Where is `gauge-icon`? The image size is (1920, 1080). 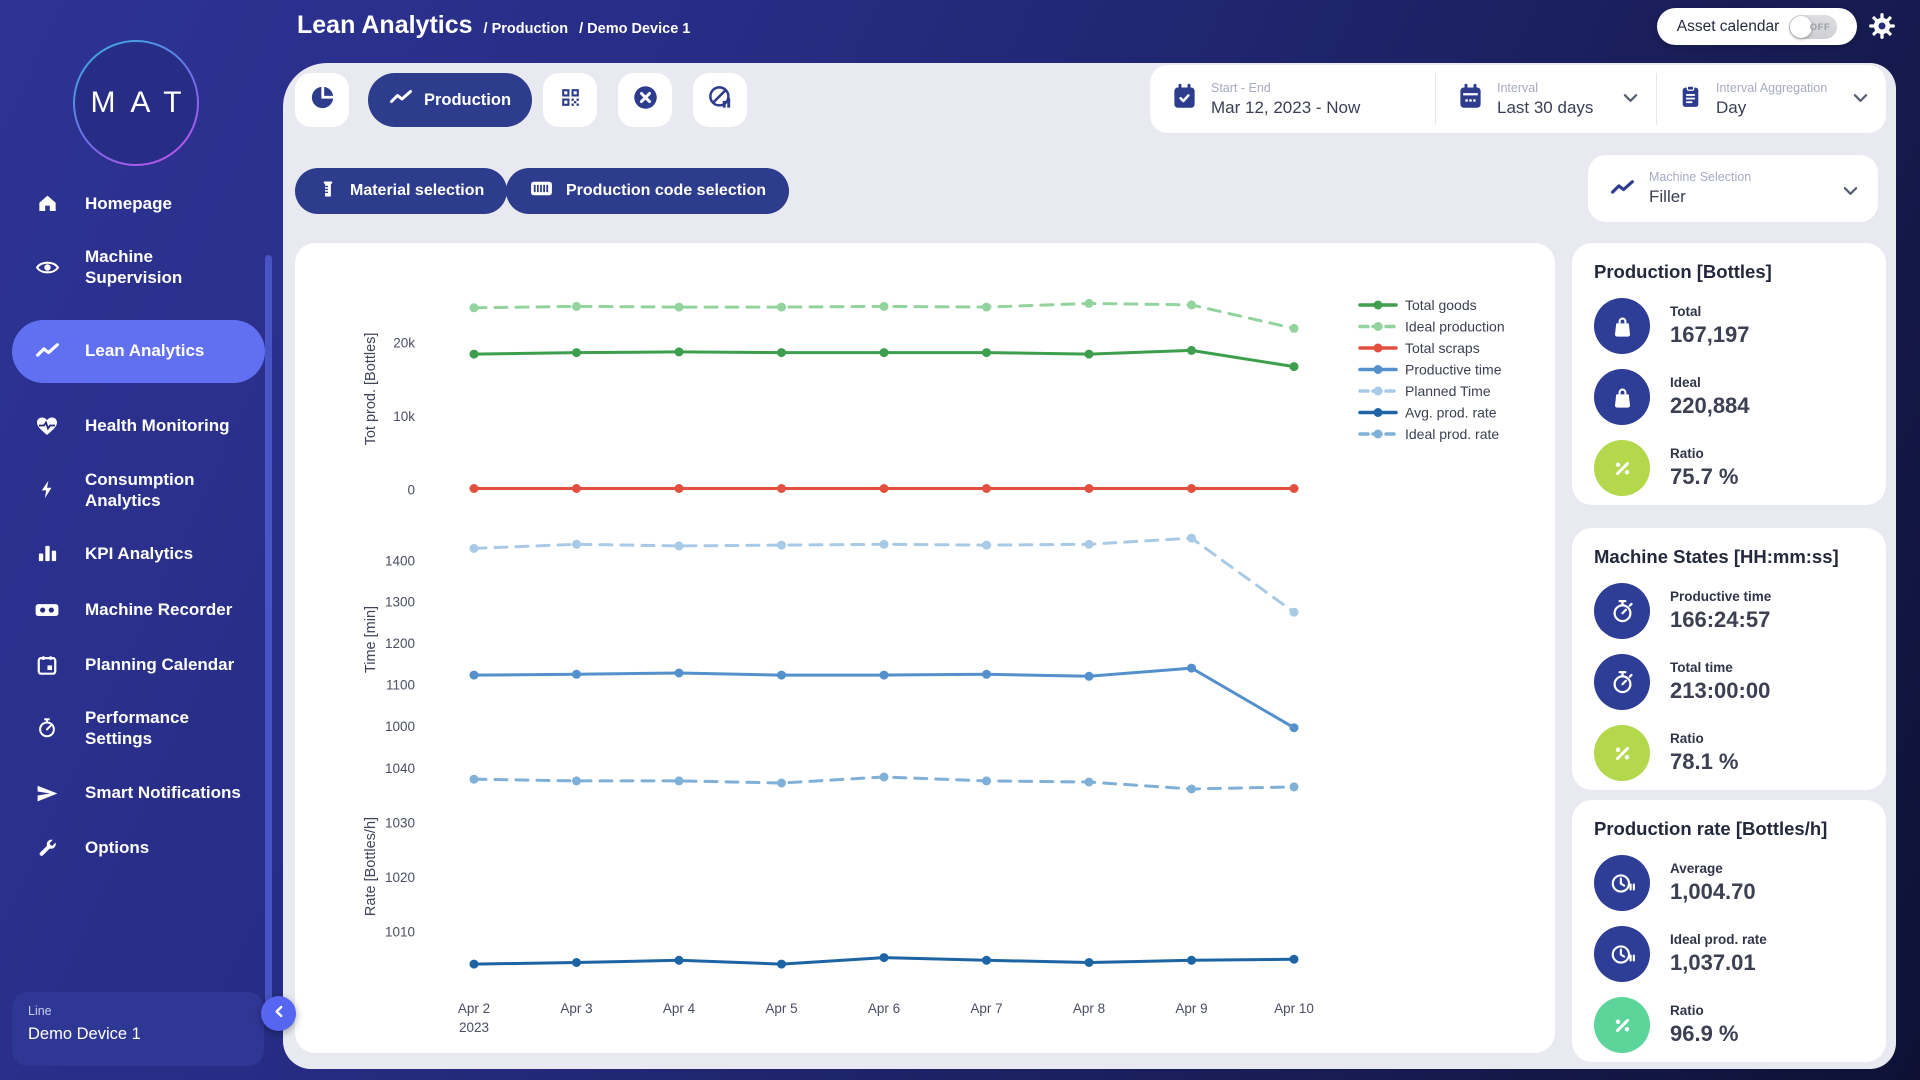
gauge-icon is located at coordinates (47, 728).